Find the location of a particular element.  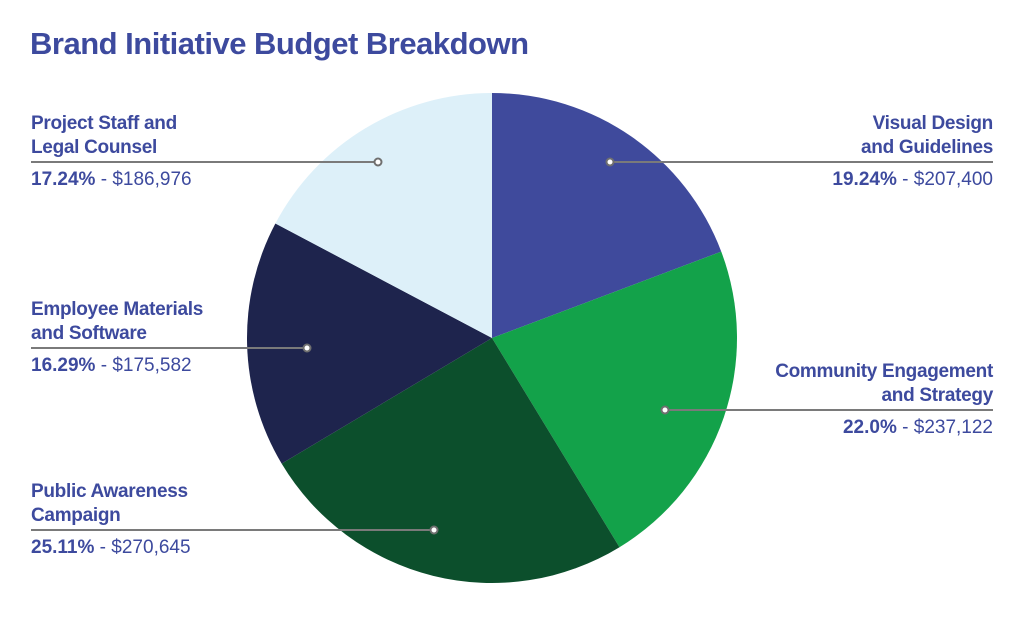

slice-name: Employee Materials is located at coordinates (117, 309).